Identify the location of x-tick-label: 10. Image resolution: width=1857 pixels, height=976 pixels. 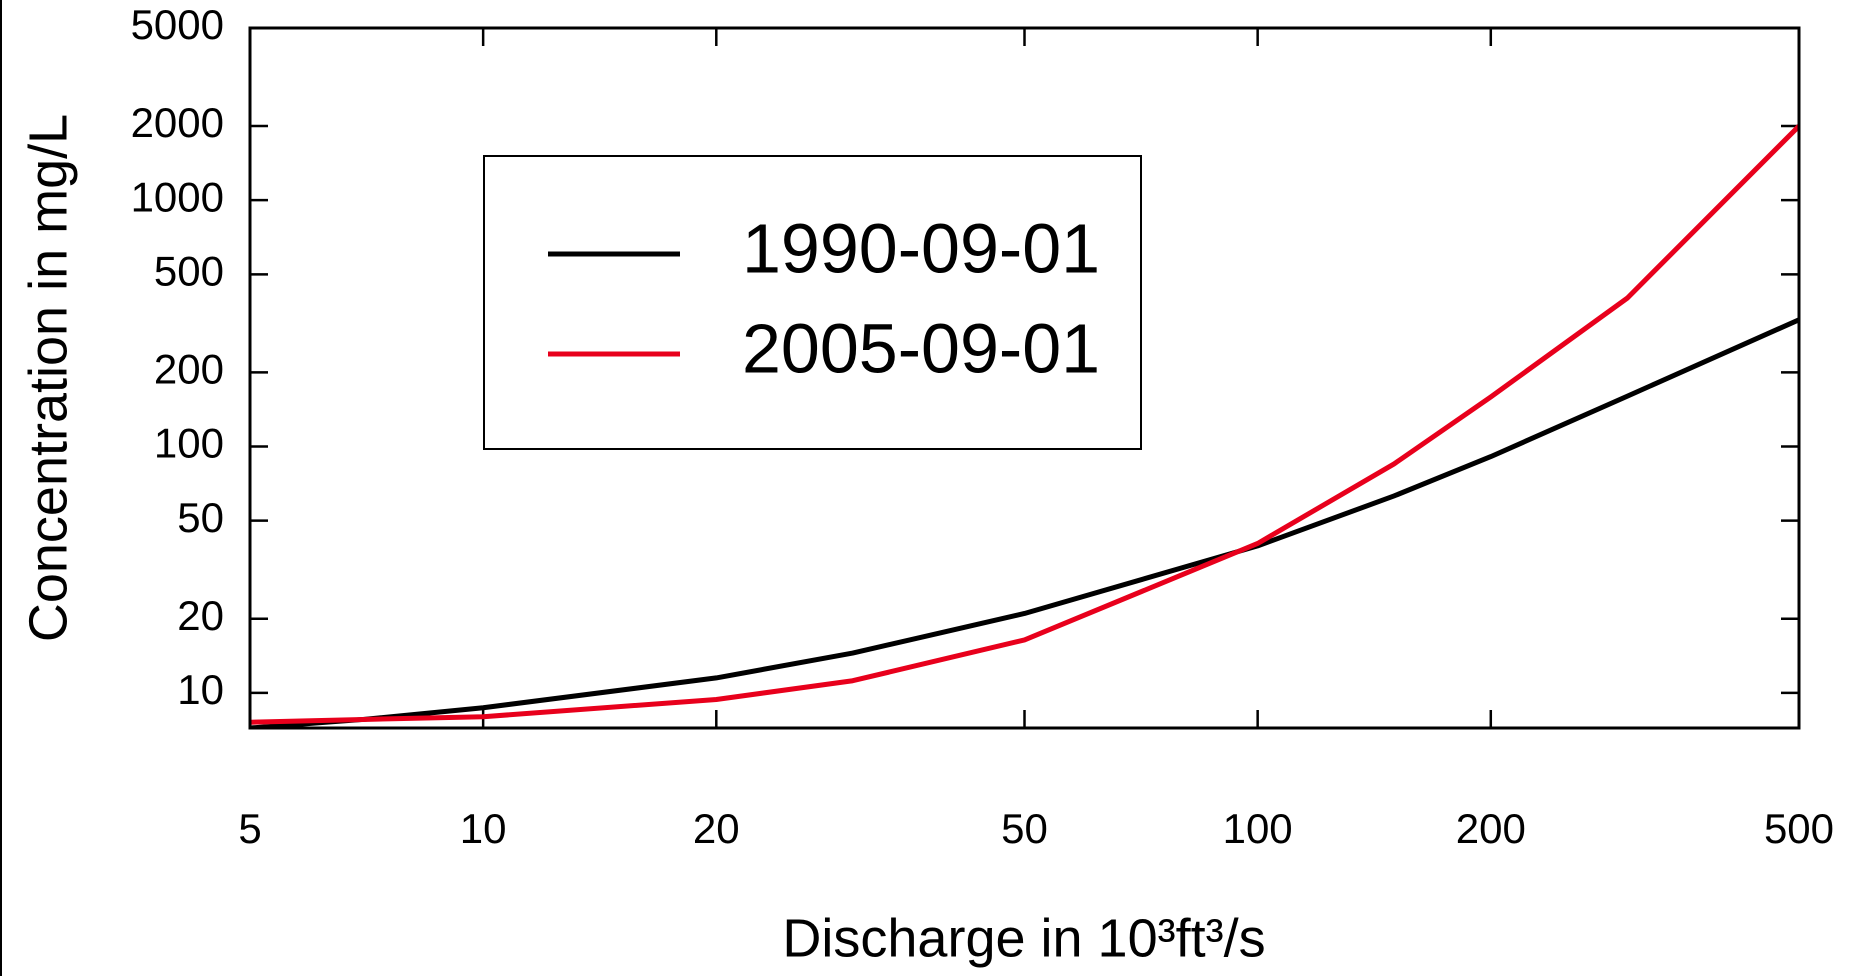
(483, 828).